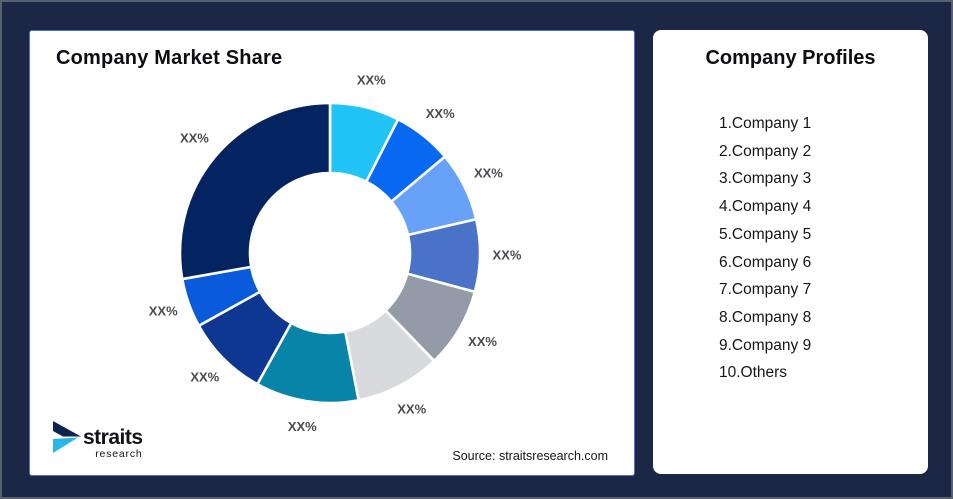  I want to click on profile-list-item: 1.Company 1, so click(765, 123).